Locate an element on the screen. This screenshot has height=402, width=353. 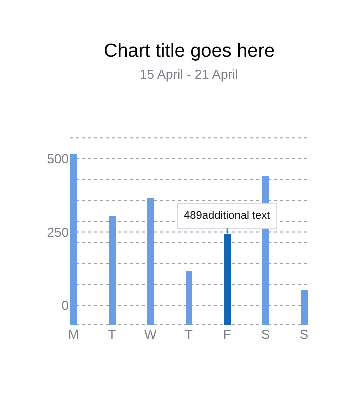
y-tick-label: 250 is located at coordinates (58, 232).